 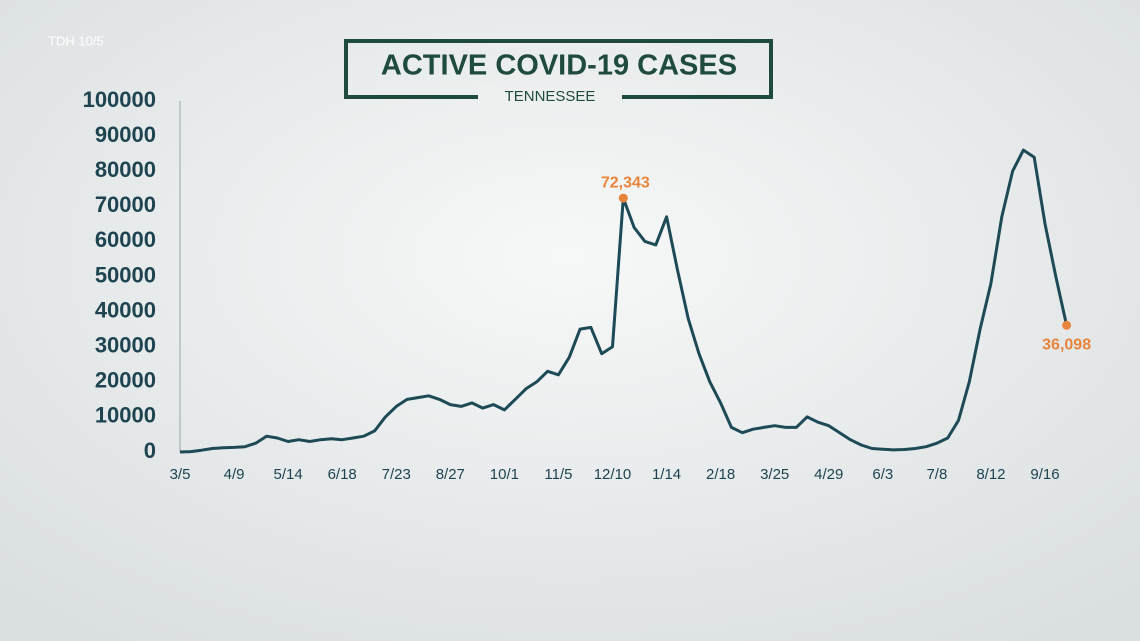 What do you see at coordinates (125, 309) in the screenshot?
I see `y-tick-label: 40000` at bounding box center [125, 309].